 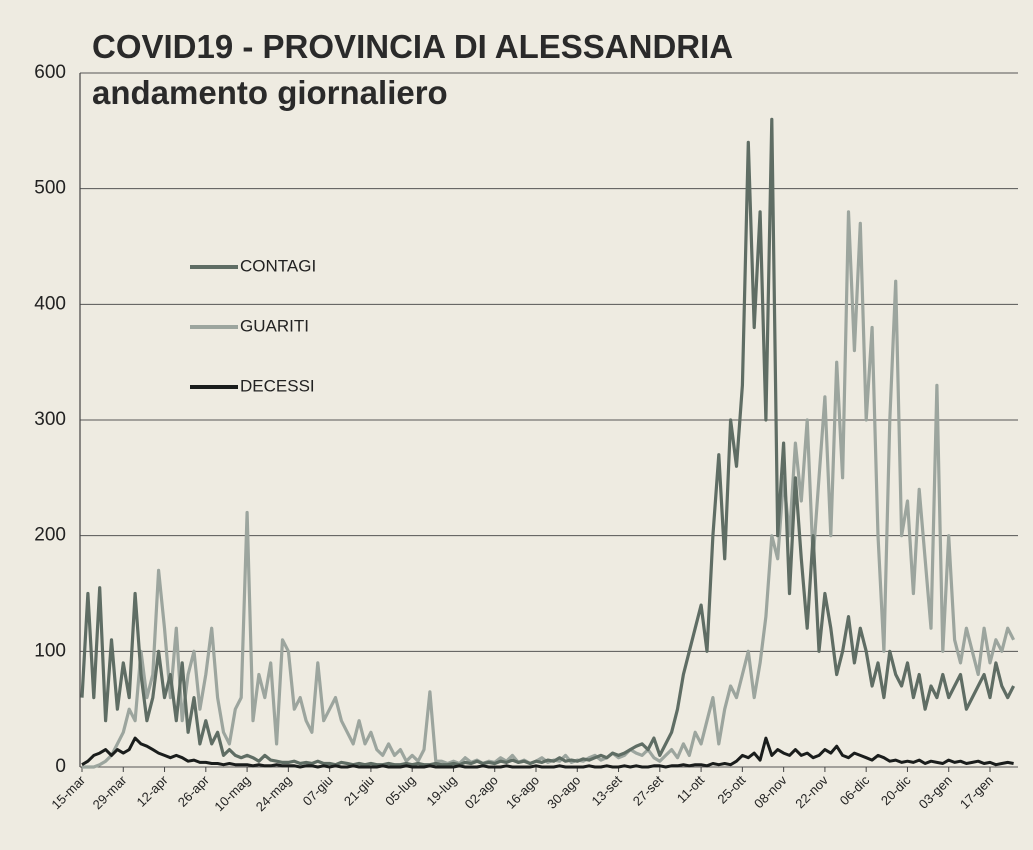 I want to click on y-tick-label: 100, so click(x=50, y=650).